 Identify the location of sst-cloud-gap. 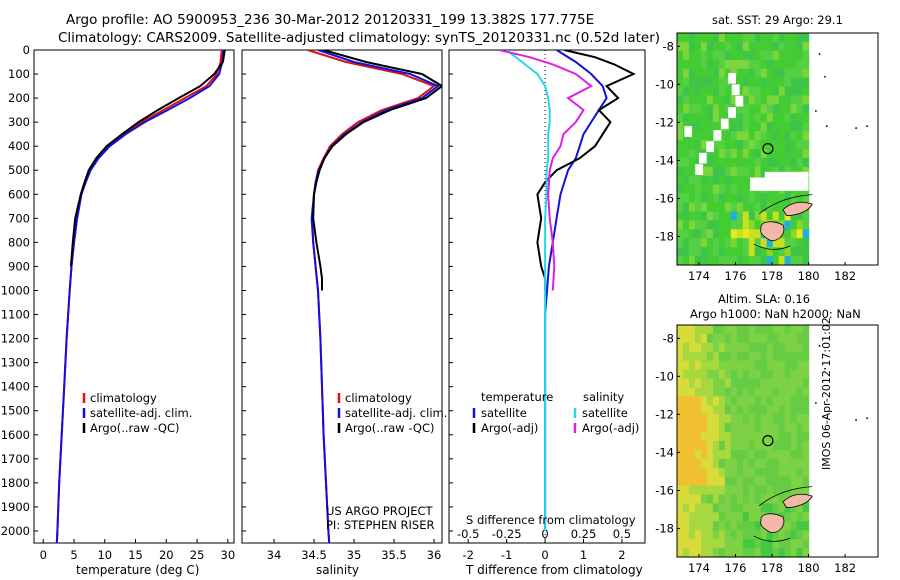
(688, 131).